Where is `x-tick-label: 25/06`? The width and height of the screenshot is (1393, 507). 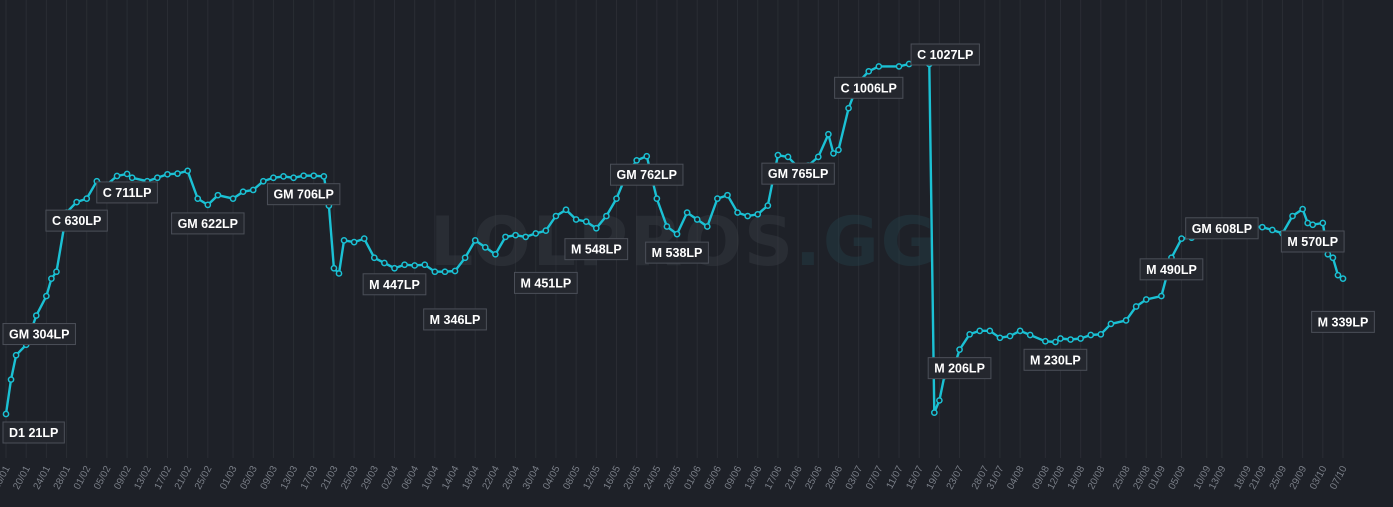 x-tick-label: 25/06 is located at coordinates (814, 478).